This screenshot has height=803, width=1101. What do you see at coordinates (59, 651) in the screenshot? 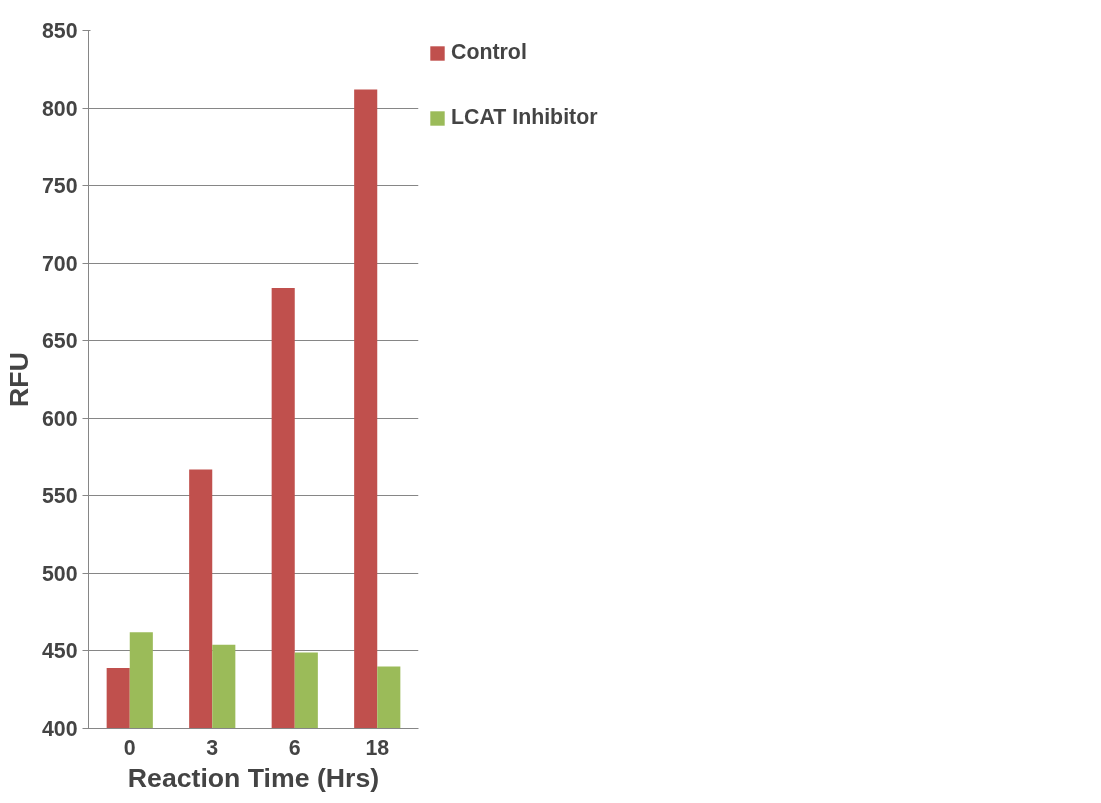
I see `y-tick-label: 450` at bounding box center [59, 651].